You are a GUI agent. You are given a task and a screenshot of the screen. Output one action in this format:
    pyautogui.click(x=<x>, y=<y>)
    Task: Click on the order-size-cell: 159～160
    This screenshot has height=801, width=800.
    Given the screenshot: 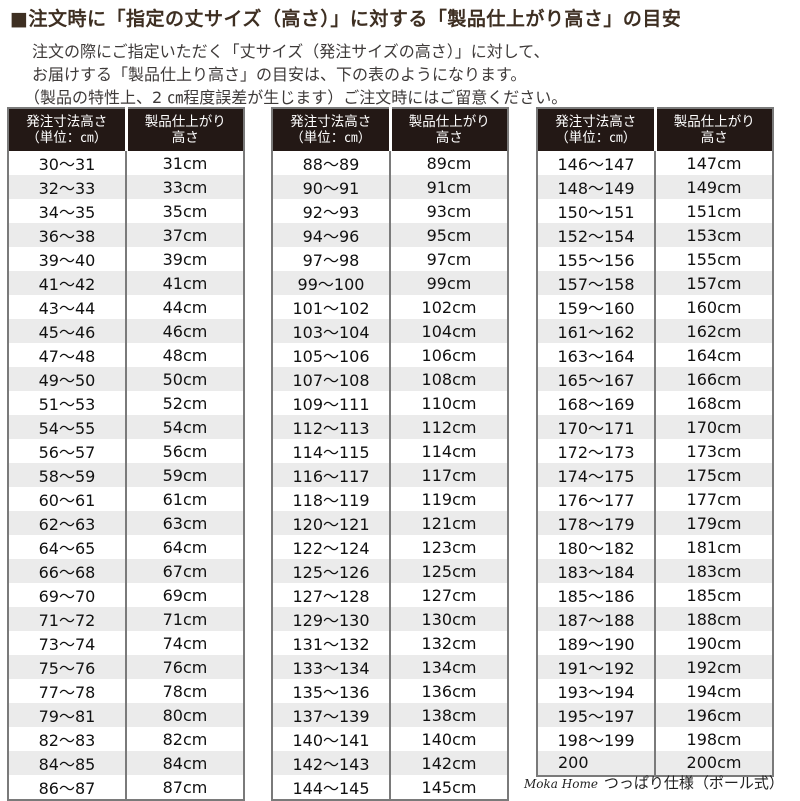 What is the action you would take?
    pyautogui.click(x=596, y=307)
    